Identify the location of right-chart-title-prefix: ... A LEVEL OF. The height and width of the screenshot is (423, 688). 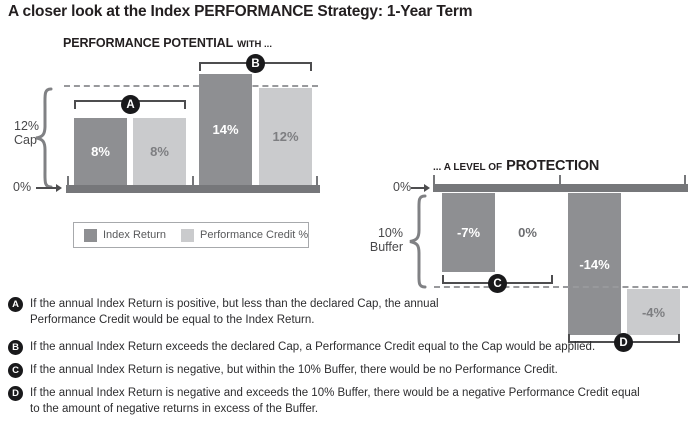
(468, 167).